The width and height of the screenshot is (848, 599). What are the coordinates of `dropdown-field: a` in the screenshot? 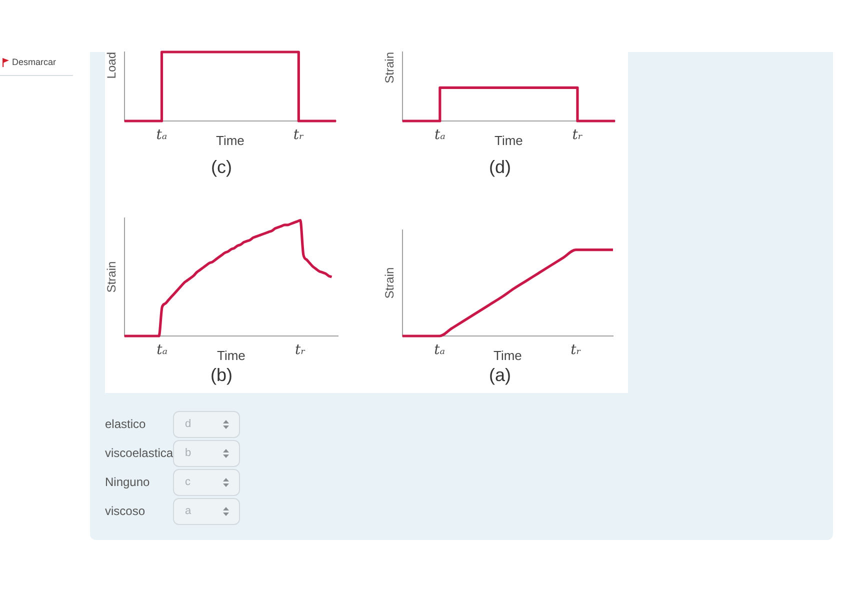 It's located at (206, 511).